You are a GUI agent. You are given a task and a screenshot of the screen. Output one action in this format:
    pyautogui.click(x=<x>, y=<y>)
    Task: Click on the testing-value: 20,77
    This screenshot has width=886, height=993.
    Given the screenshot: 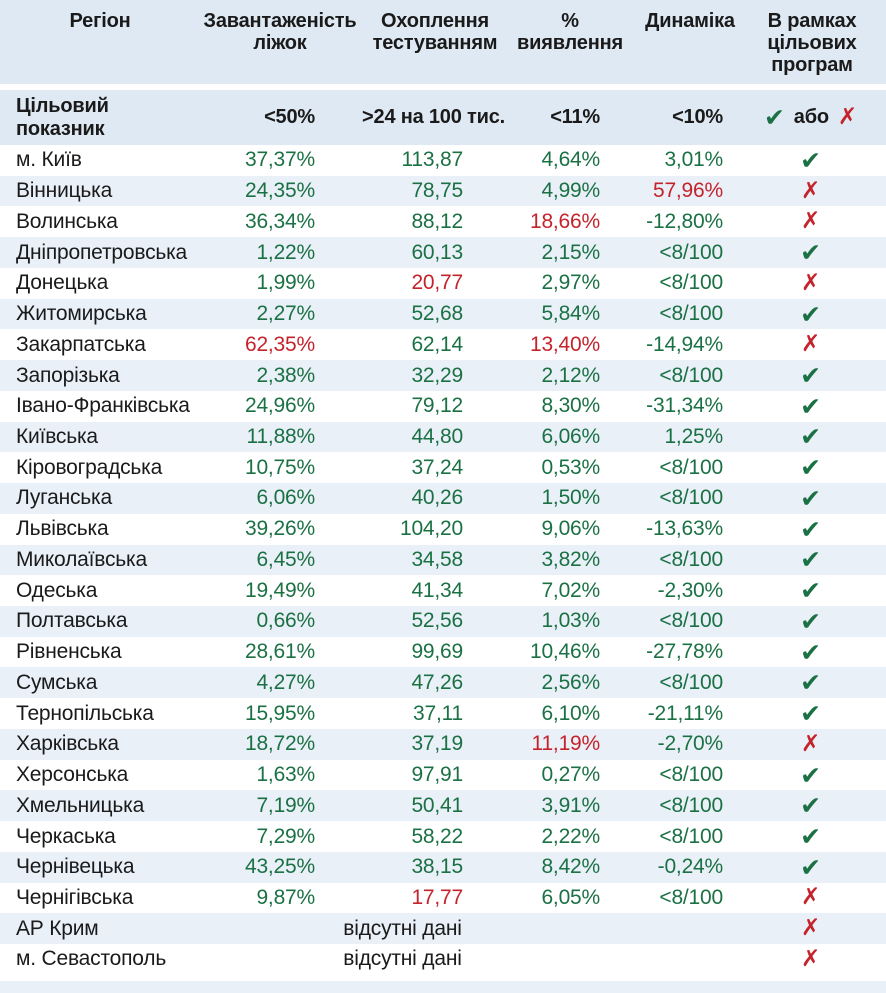 What is the action you would take?
    pyautogui.click(x=437, y=283)
    